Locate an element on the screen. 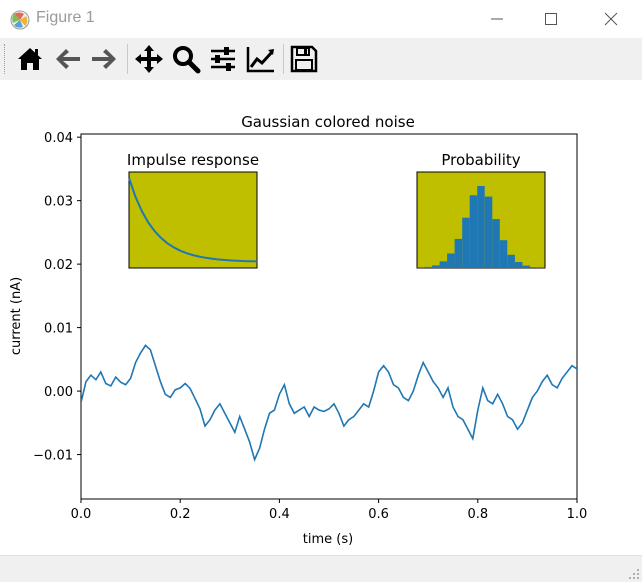 This screenshot has width=642, height=582. move-icon is located at coordinates (149, 59).